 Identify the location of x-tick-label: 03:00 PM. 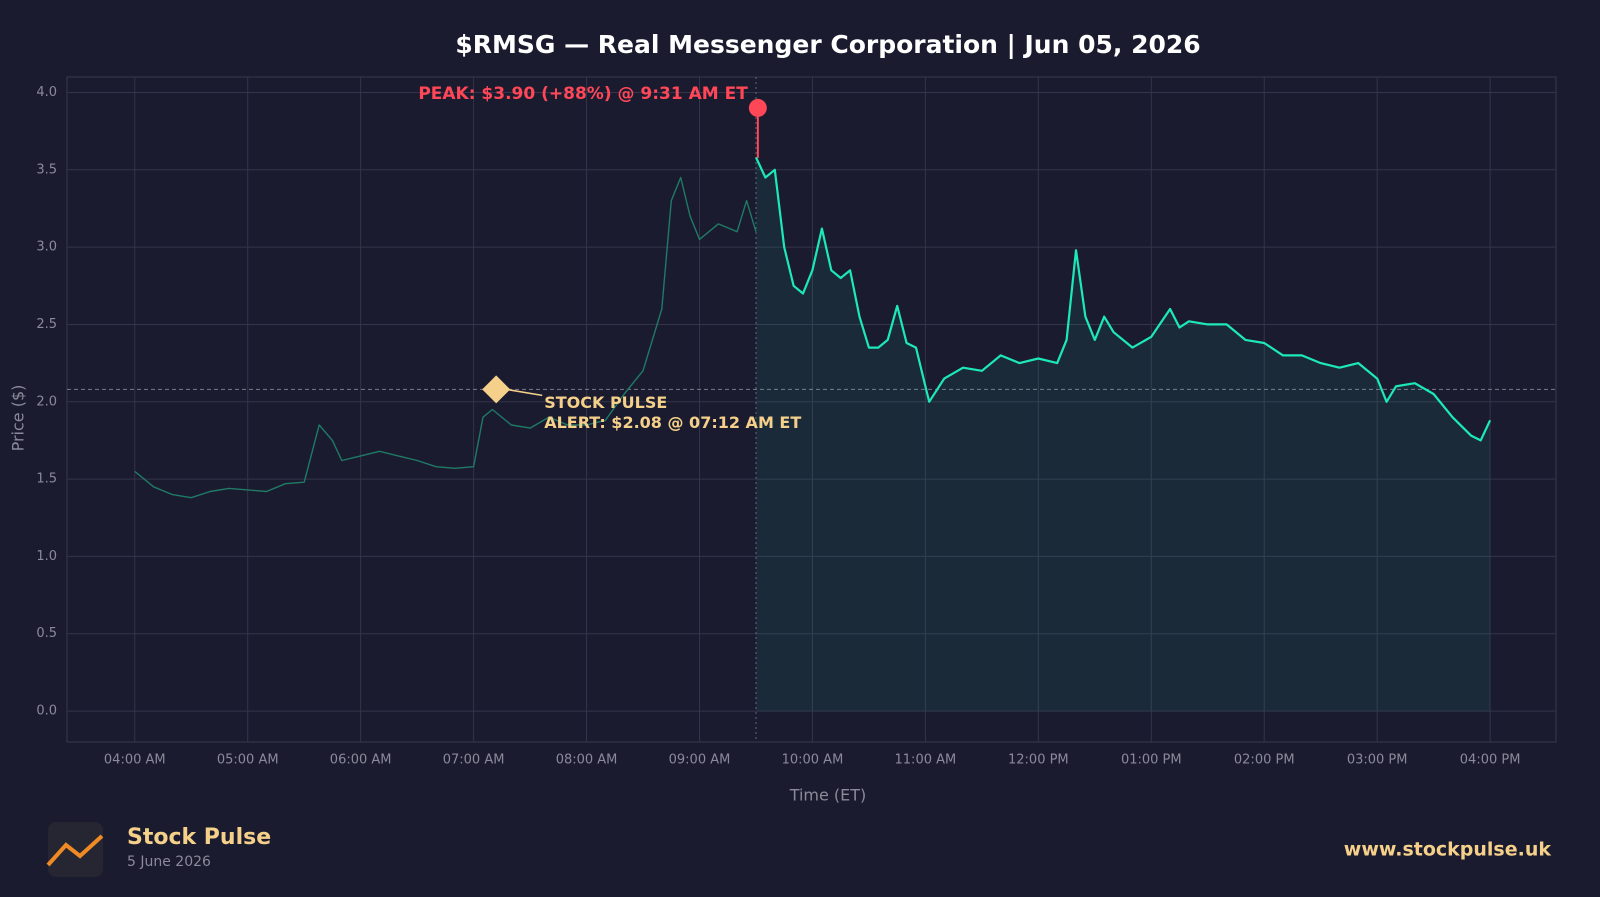
(1377, 760).